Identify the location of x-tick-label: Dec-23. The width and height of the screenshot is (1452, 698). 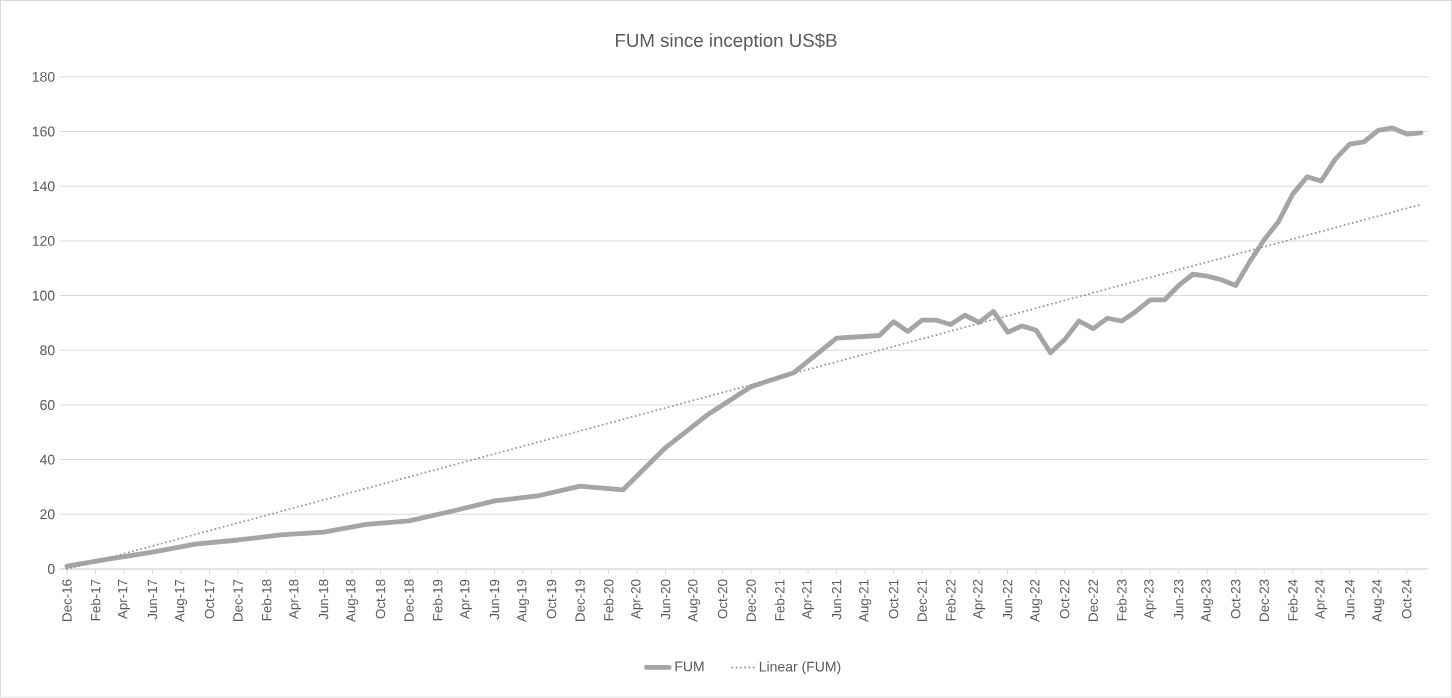
(1264, 600).